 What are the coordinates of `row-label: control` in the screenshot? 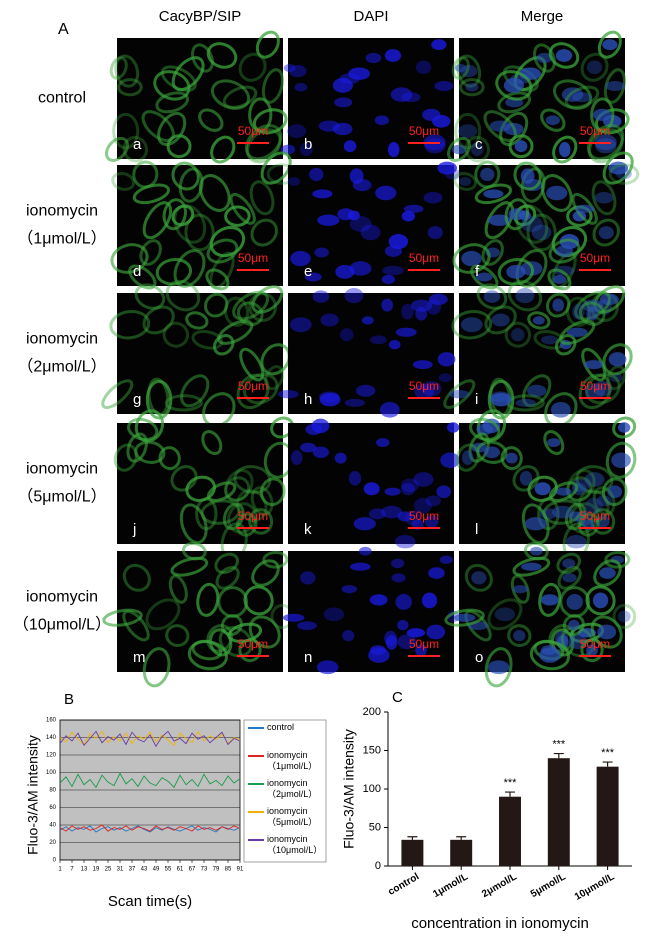 It's located at (62, 98).